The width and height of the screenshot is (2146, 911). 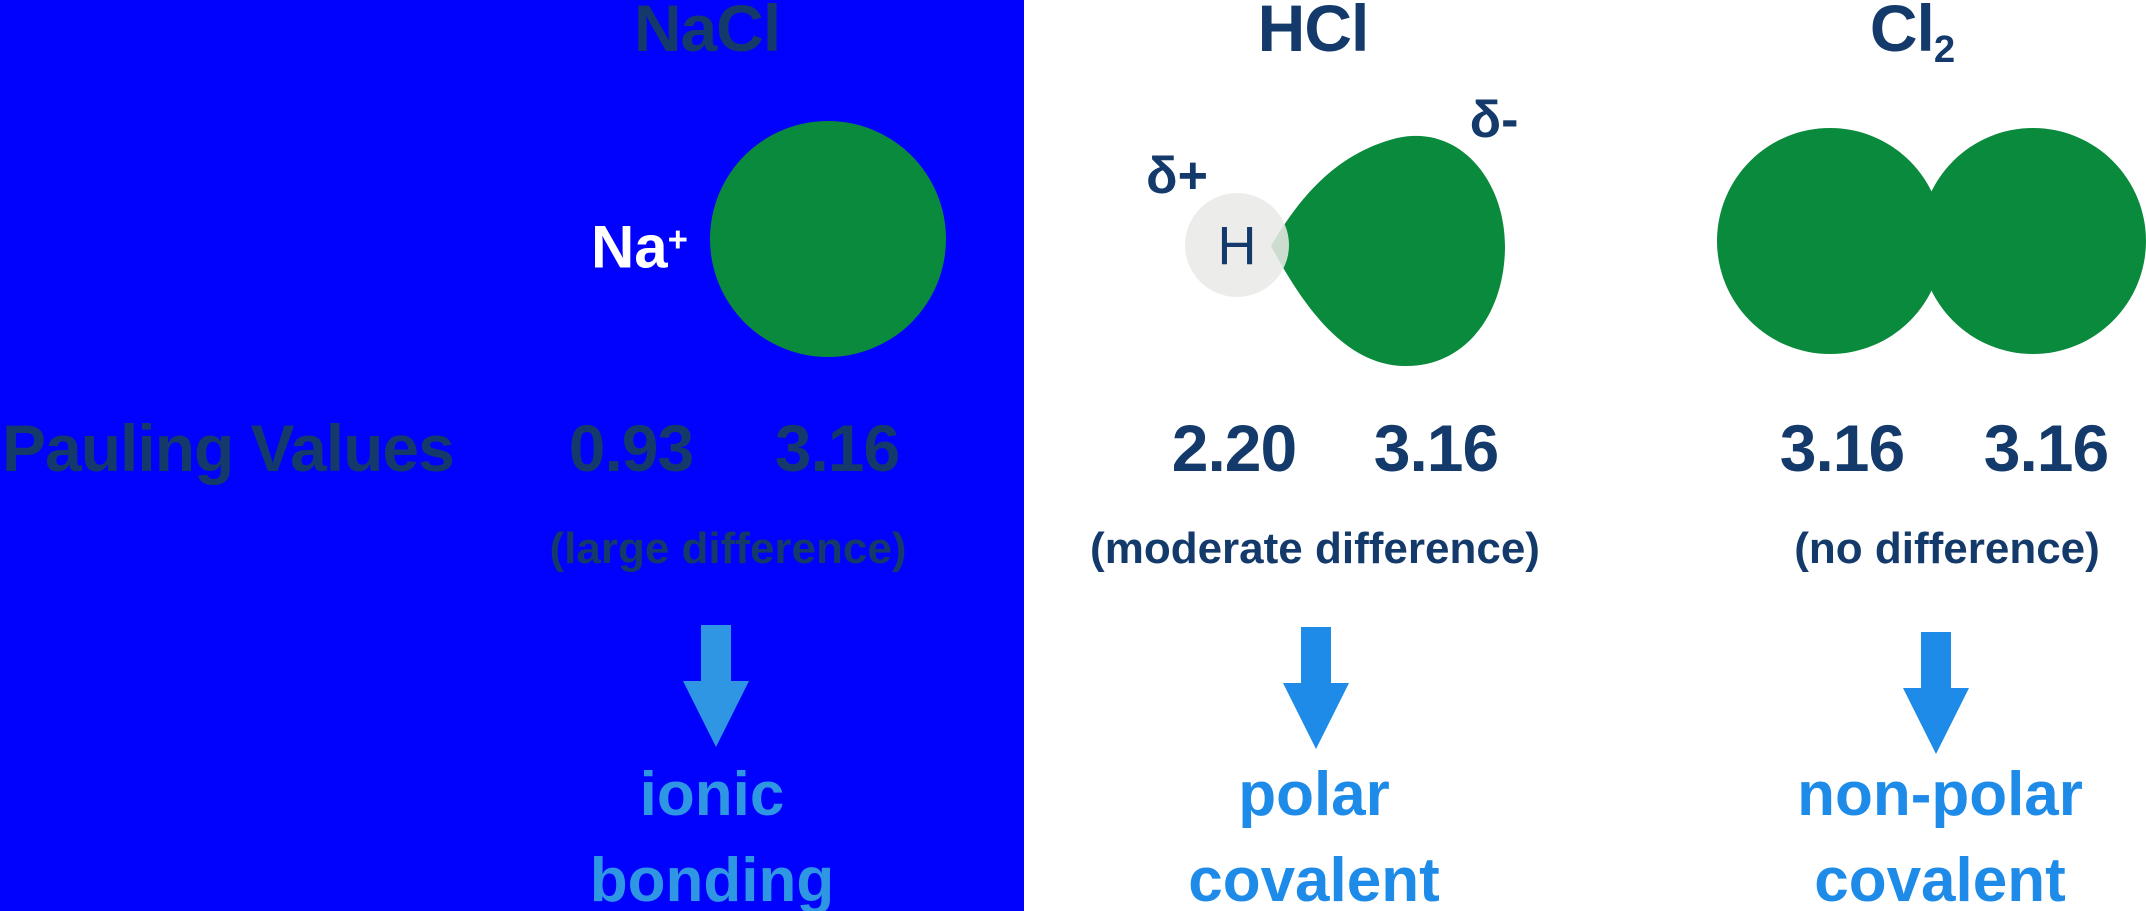 What do you see at coordinates (1316, 688) in the screenshot?
I see `down-arrow-icon-hcl` at bounding box center [1316, 688].